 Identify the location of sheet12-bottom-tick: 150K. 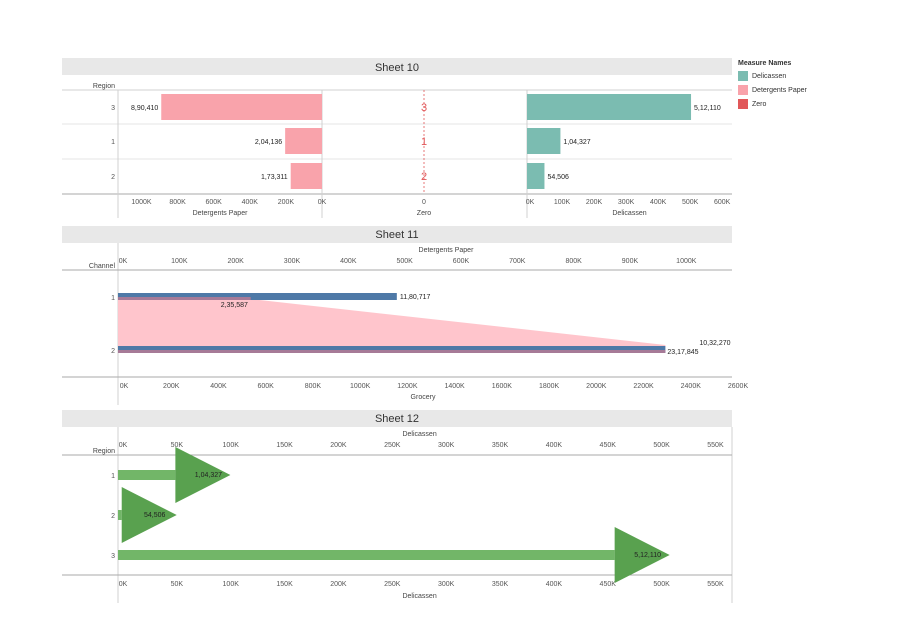
(284, 584).